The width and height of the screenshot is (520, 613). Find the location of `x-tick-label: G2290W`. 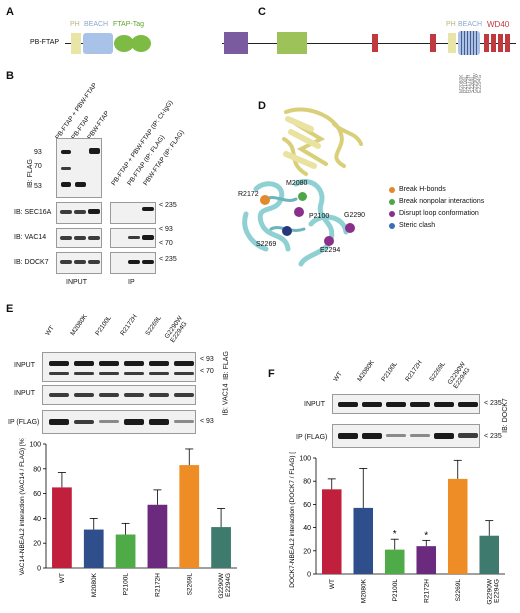

x-tick-label: G2290W is located at coordinates (489, 591).